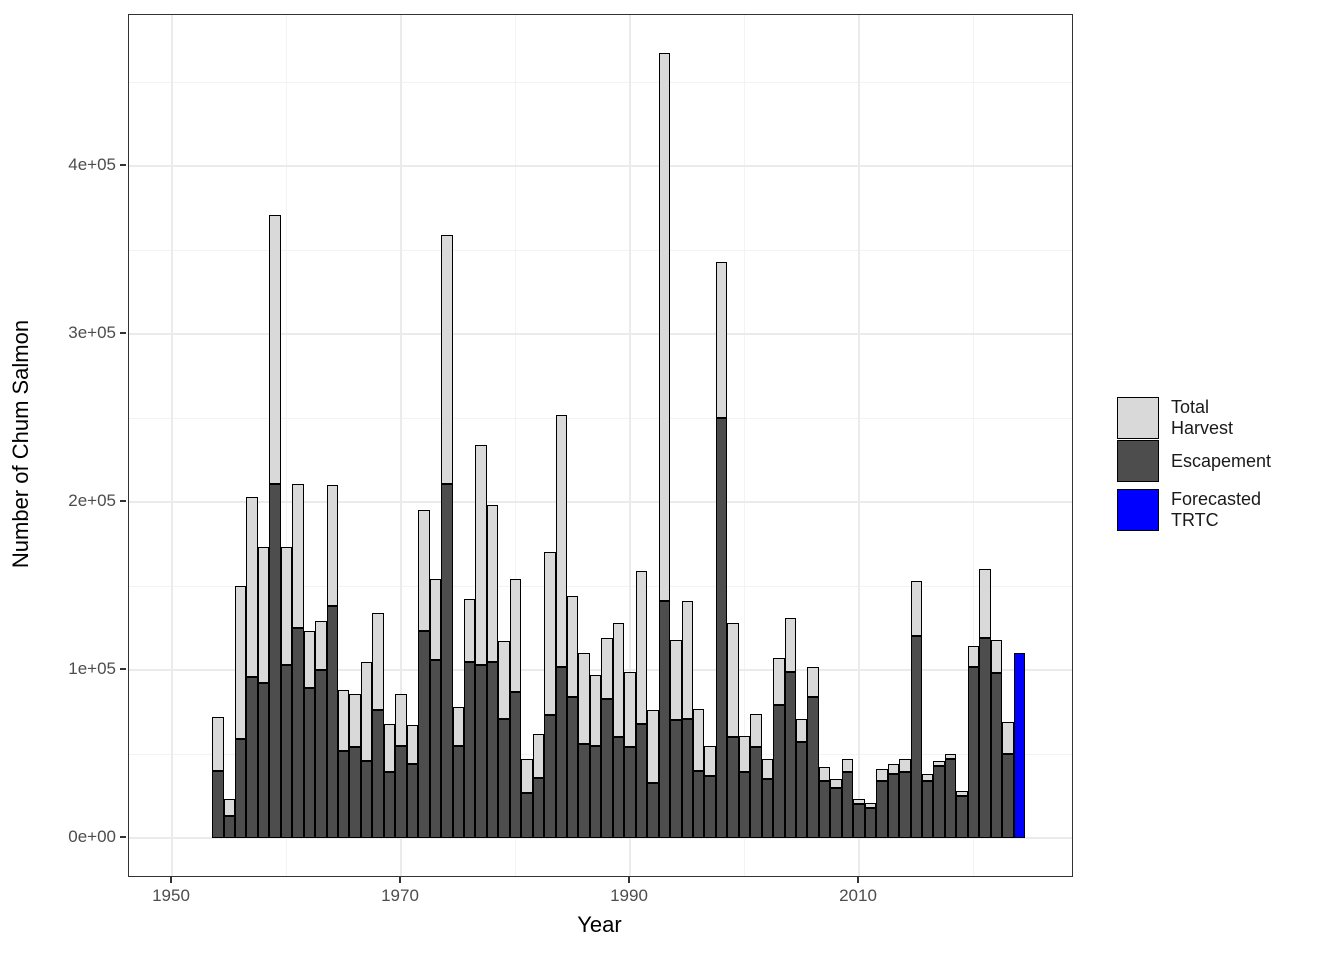 The image size is (1344, 960). I want to click on bar-2004-harvest, so click(790, 644).